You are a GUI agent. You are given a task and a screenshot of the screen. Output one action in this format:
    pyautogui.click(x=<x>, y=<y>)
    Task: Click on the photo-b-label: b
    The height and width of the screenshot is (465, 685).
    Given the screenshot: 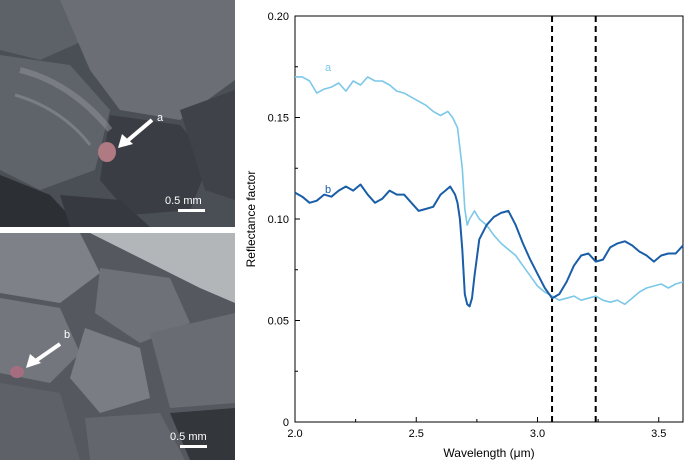 What is the action you would take?
    pyautogui.click(x=67, y=335)
    